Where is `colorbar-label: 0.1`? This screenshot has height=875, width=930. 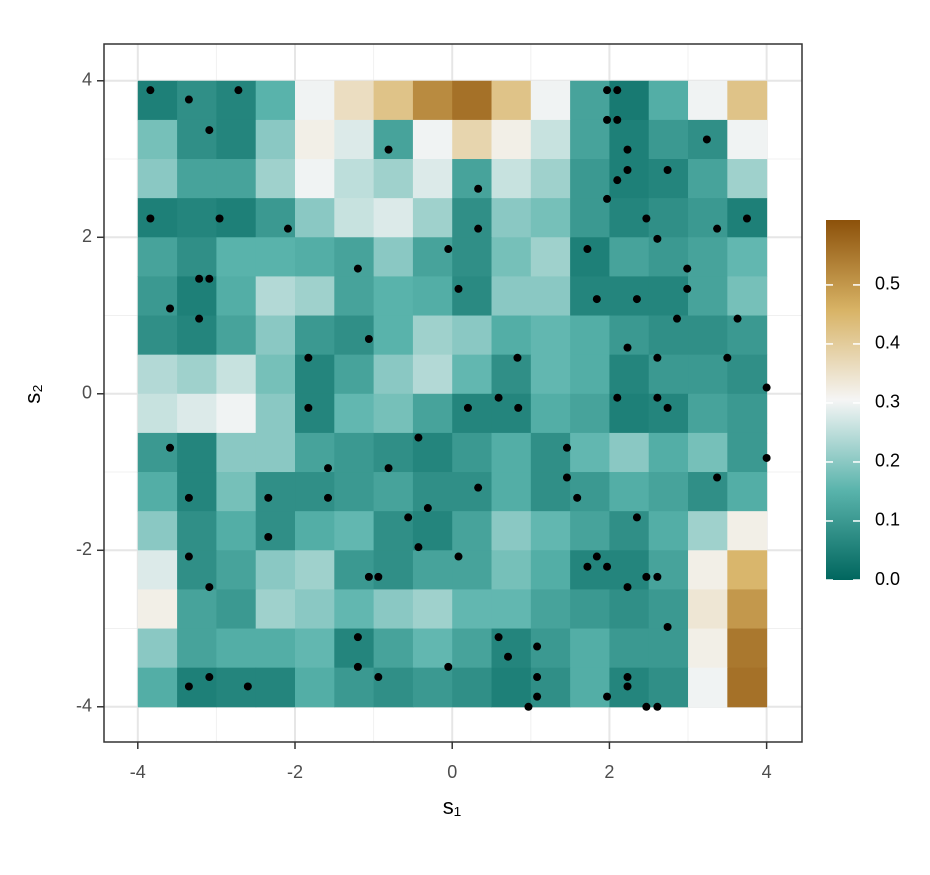 colorbar-label: 0.1 is located at coordinates (887, 520).